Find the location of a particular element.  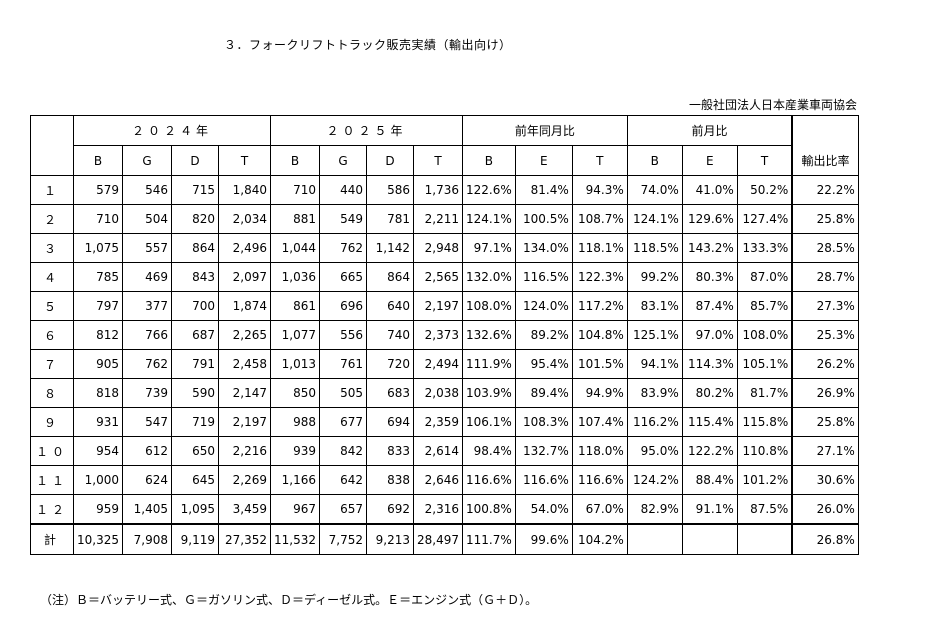

cell-2024: 1,874 is located at coordinates (244, 306).